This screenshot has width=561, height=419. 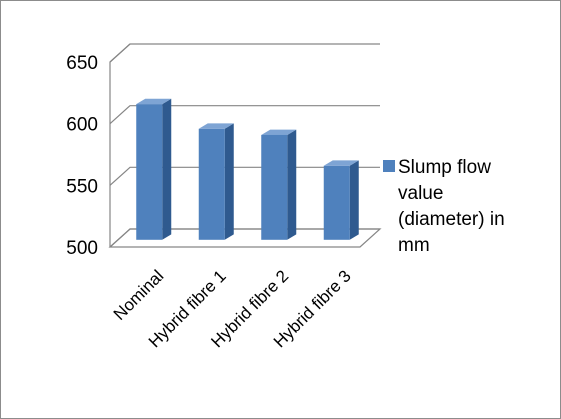 What do you see at coordinates (120, 145) in the screenshot?
I see `chart-side-wall` at bounding box center [120, 145].